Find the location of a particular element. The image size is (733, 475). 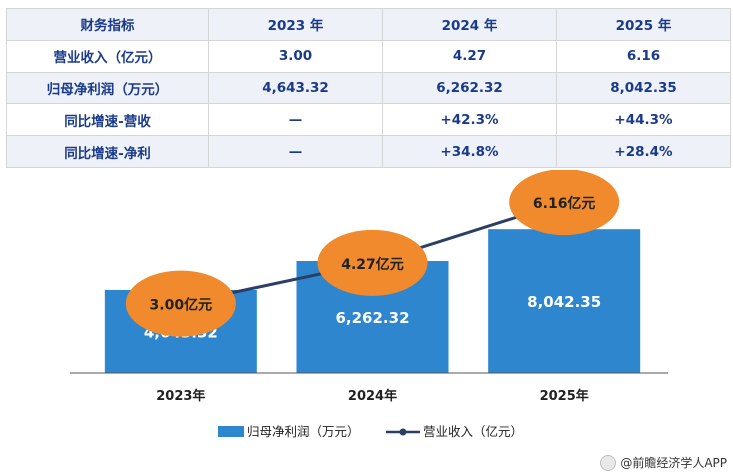

table-cell: +42.3% is located at coordinates (469, 120).